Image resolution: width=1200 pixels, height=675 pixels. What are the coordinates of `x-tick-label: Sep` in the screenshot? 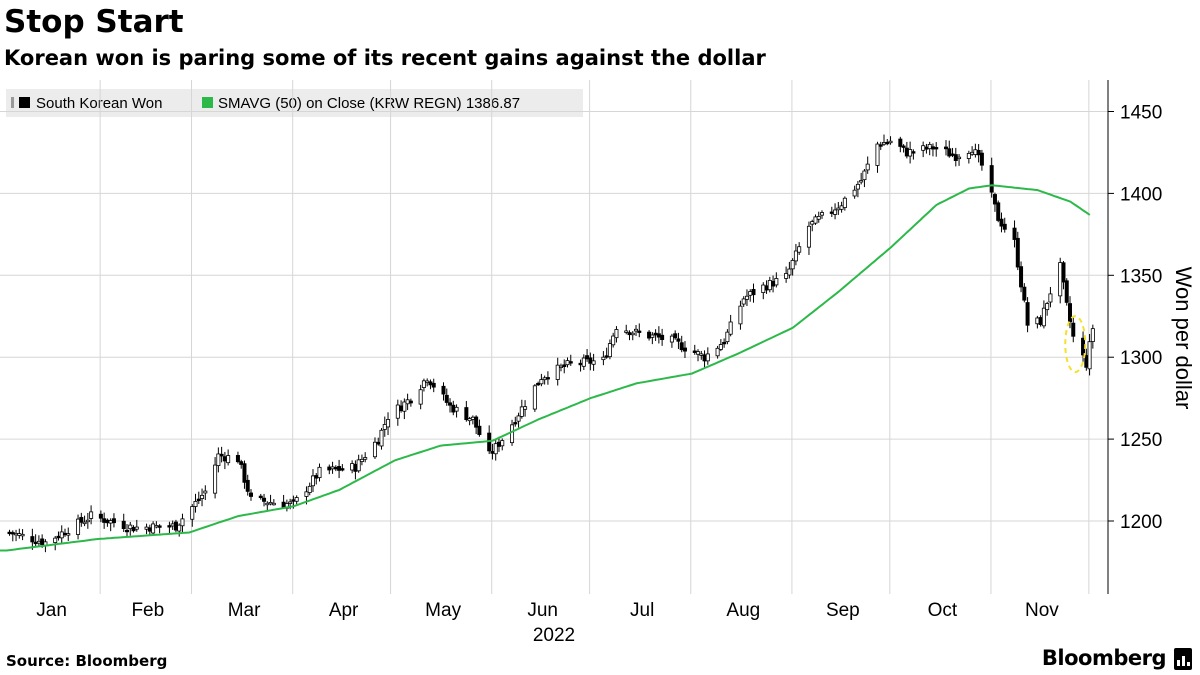 It's located at (843, 610).